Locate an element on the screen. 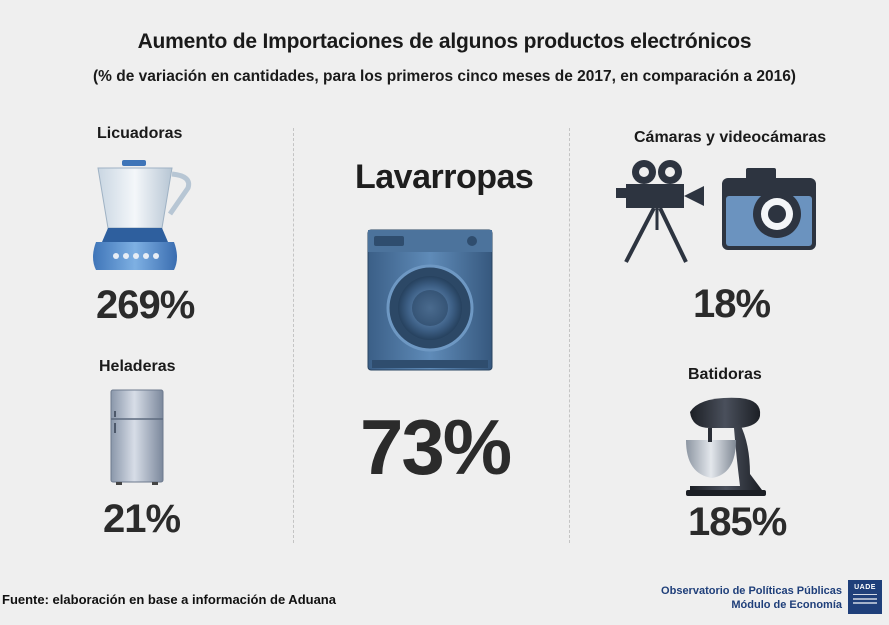 This screenshot has width=889, height=625. blender-icon is located at coordinates (144, 217).